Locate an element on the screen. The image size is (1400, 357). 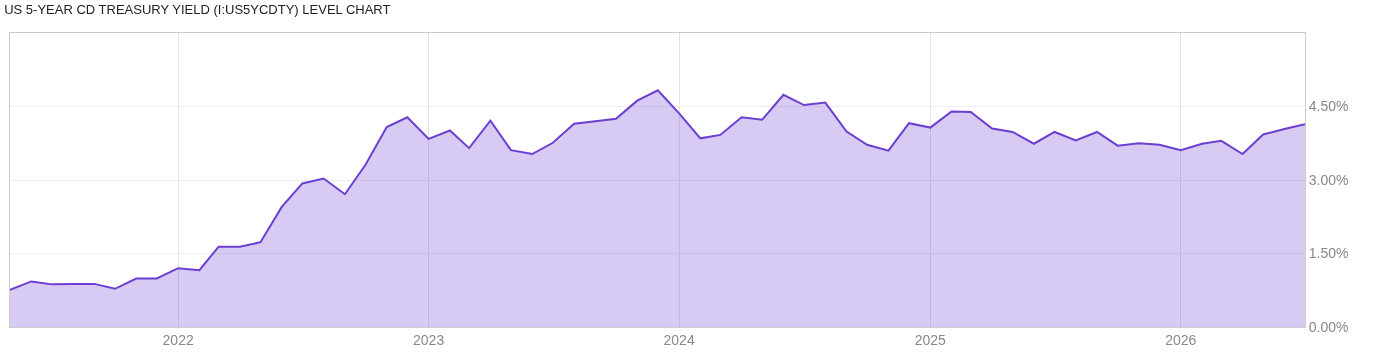
y-tick-label: 1.50% is located at coordinates (1328, 253).